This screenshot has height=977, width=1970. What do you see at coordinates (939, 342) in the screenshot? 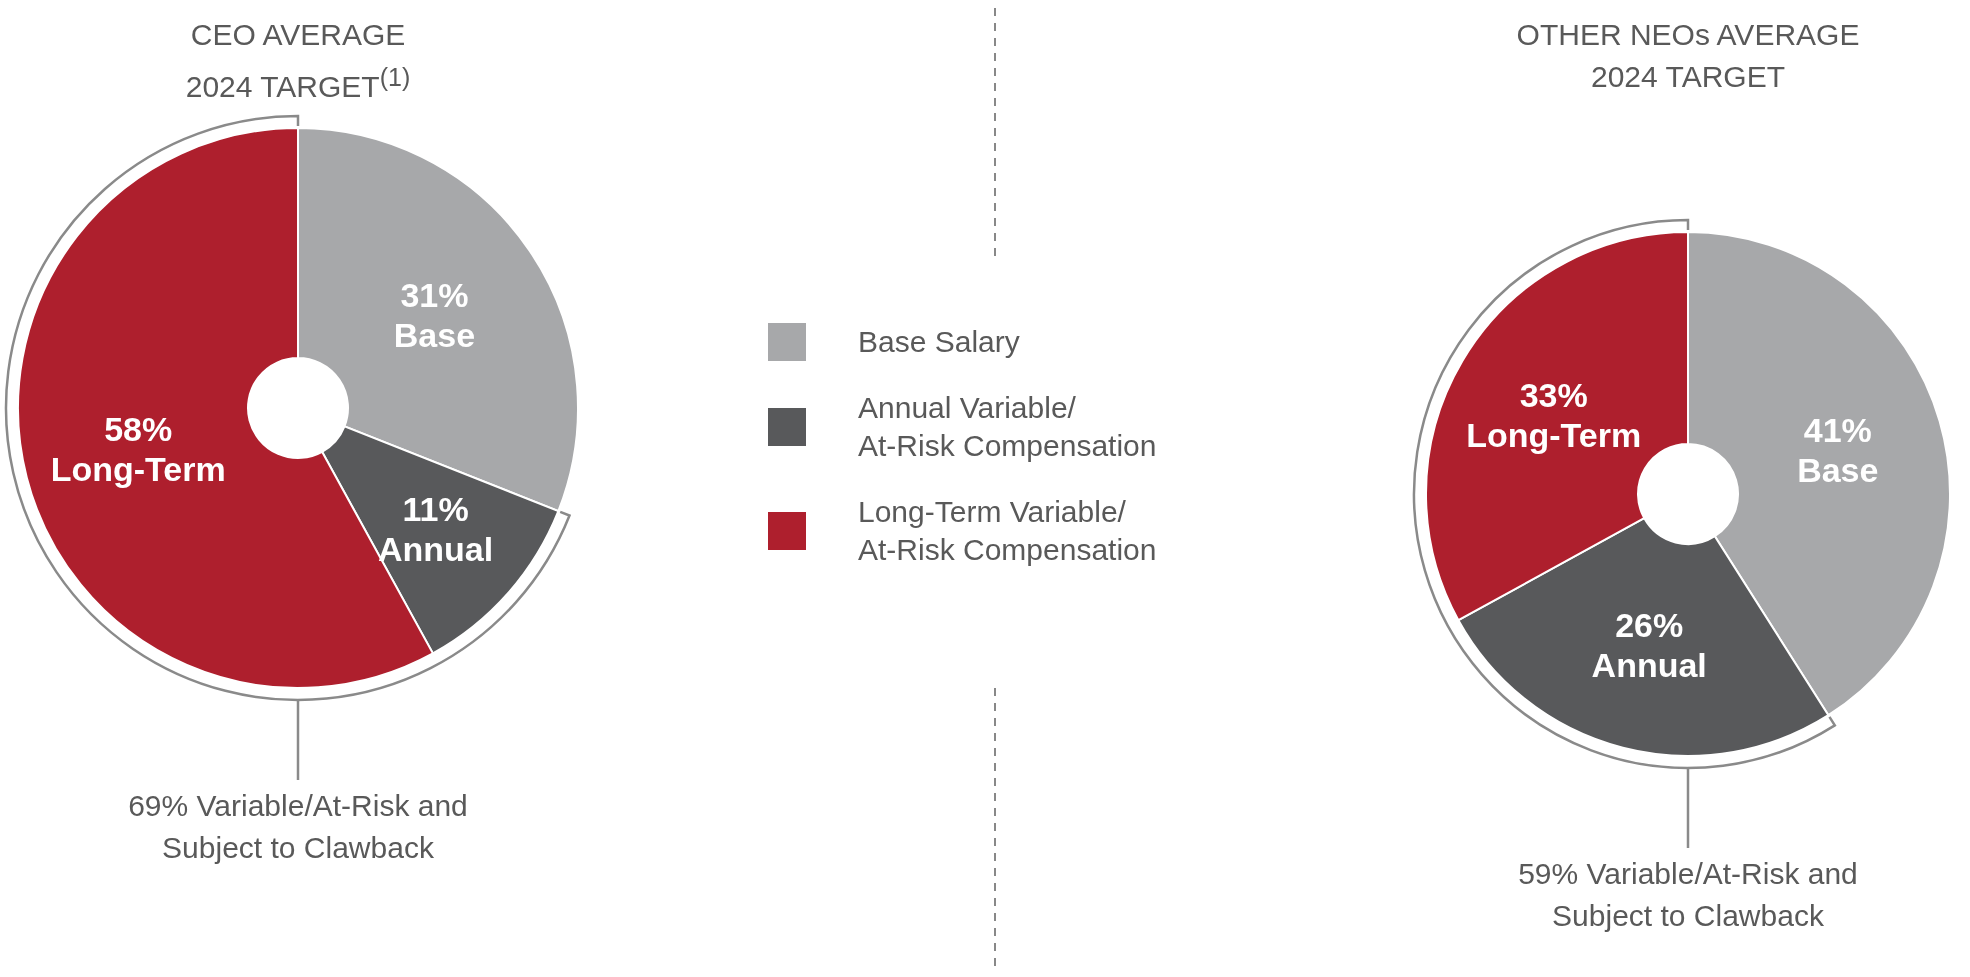
I see `legend-label: Base Salary` at bounding box center [939, 342].